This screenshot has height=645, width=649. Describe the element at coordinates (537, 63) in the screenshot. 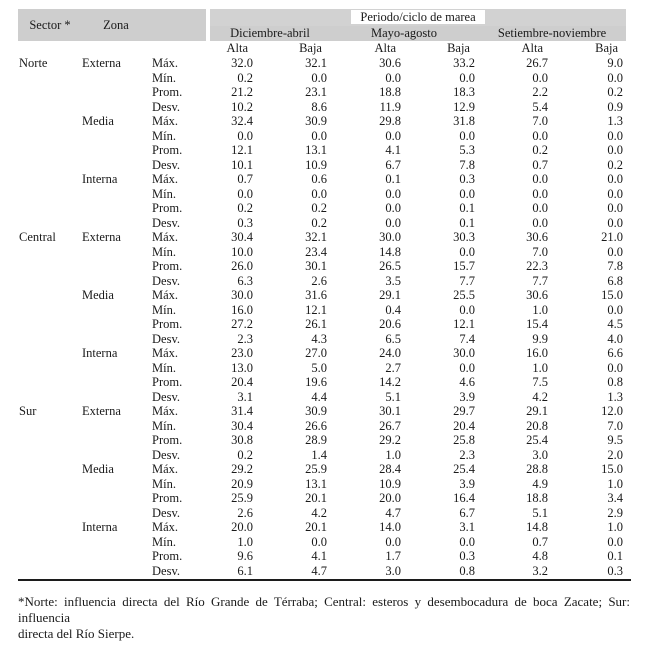

I see `value-cell: 26.7` at that location.